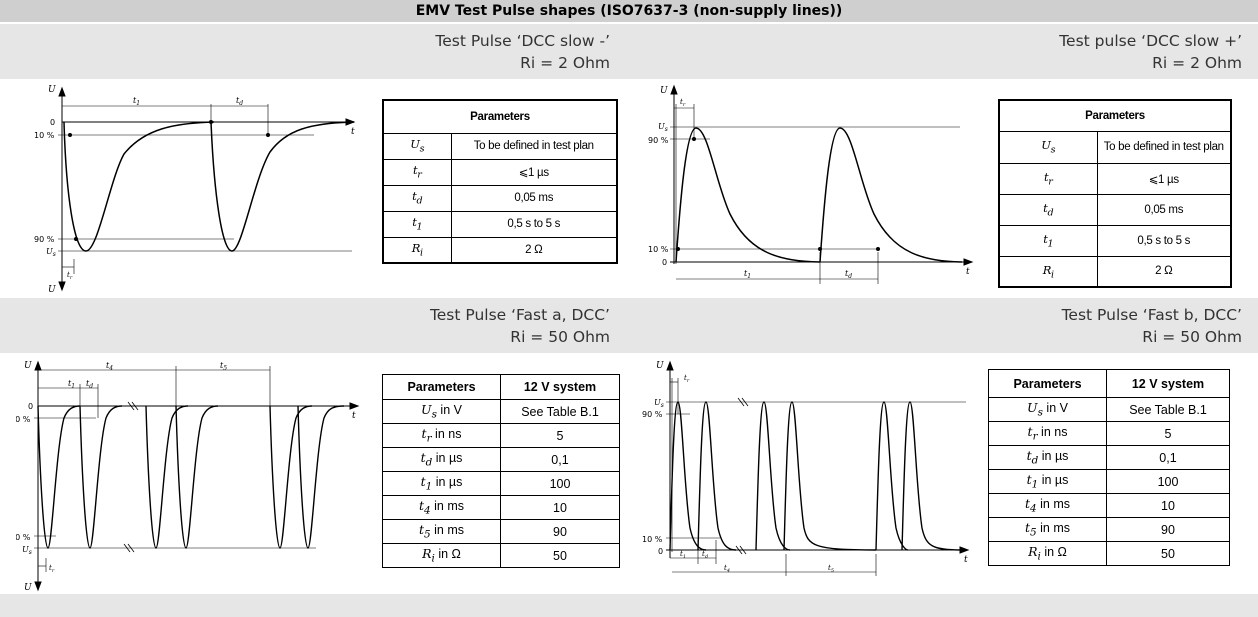 The width and height of the screenshot is (1258, 617). What do you see at coordinates (59, 477) in the screenshot?
I see `pulse-3-shape` at bounding box center [59, 477].